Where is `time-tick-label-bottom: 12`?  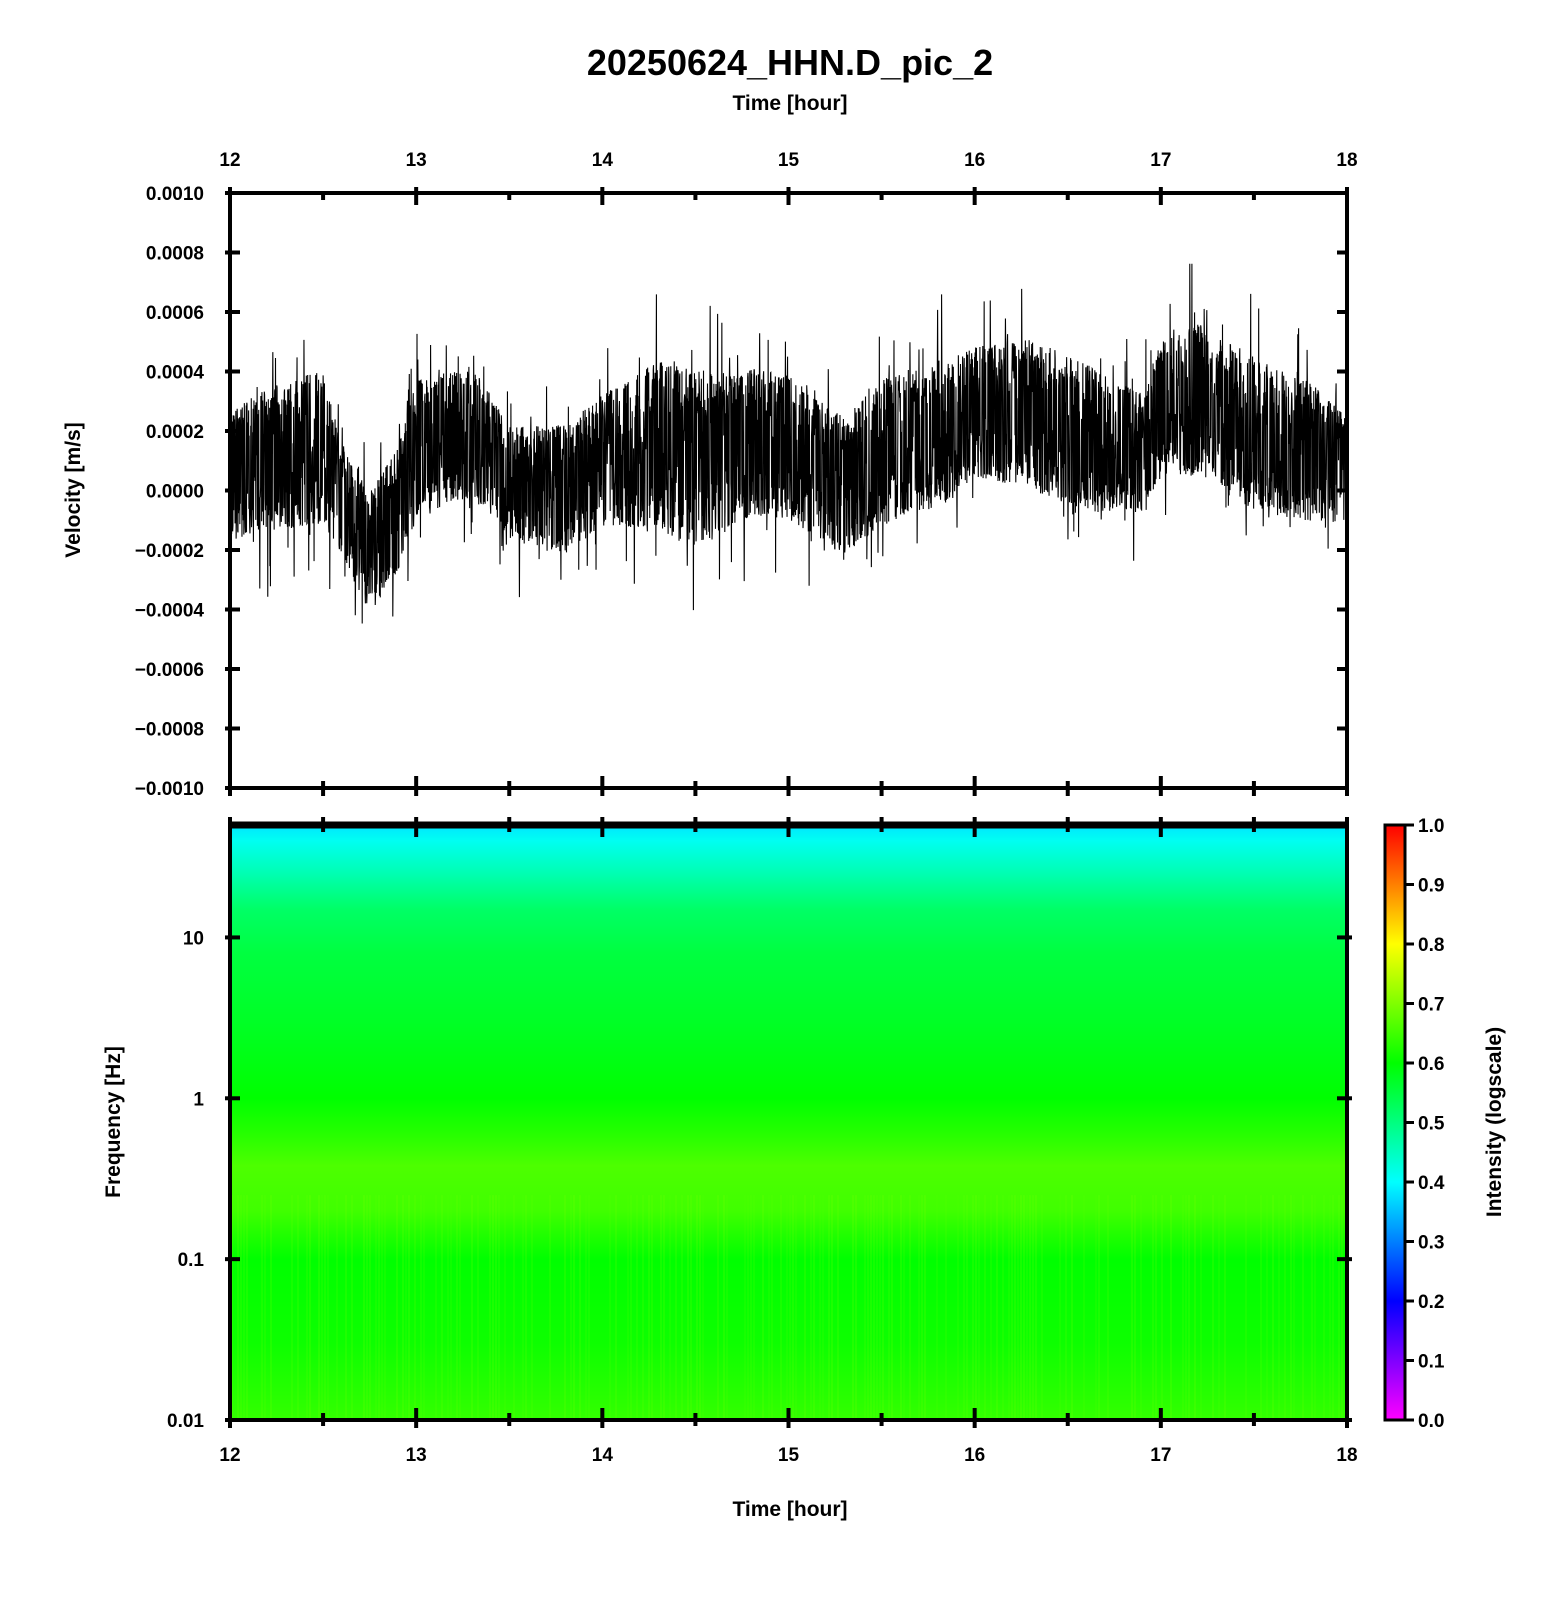 time-tick-label-bottom: 12 is located at coordinates (229, 1455).